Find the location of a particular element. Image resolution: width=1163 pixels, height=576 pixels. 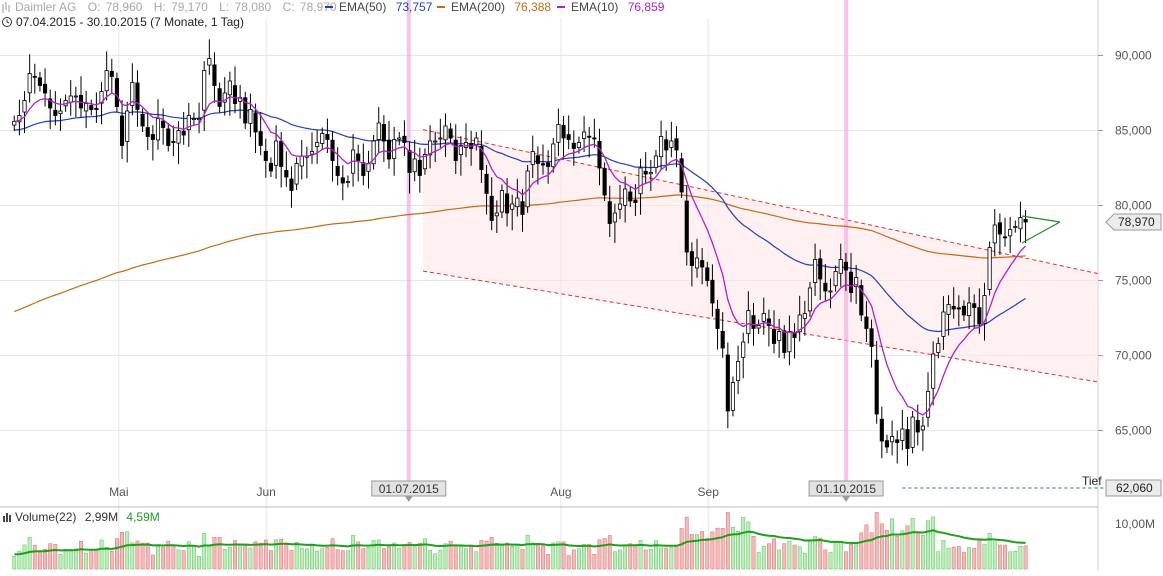

ohlc-open-label: O: is located at coordinates (94, 7).